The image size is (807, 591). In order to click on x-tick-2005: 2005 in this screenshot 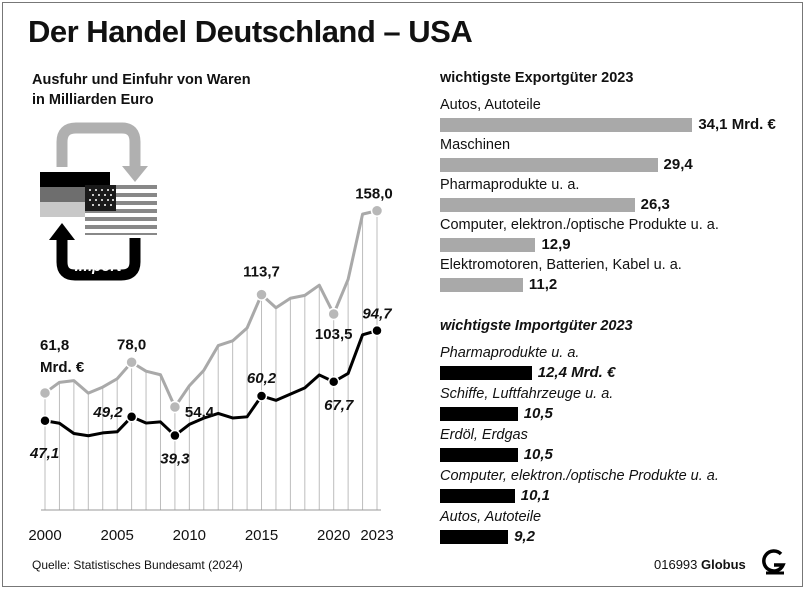, I will do `click(116, 535)`.